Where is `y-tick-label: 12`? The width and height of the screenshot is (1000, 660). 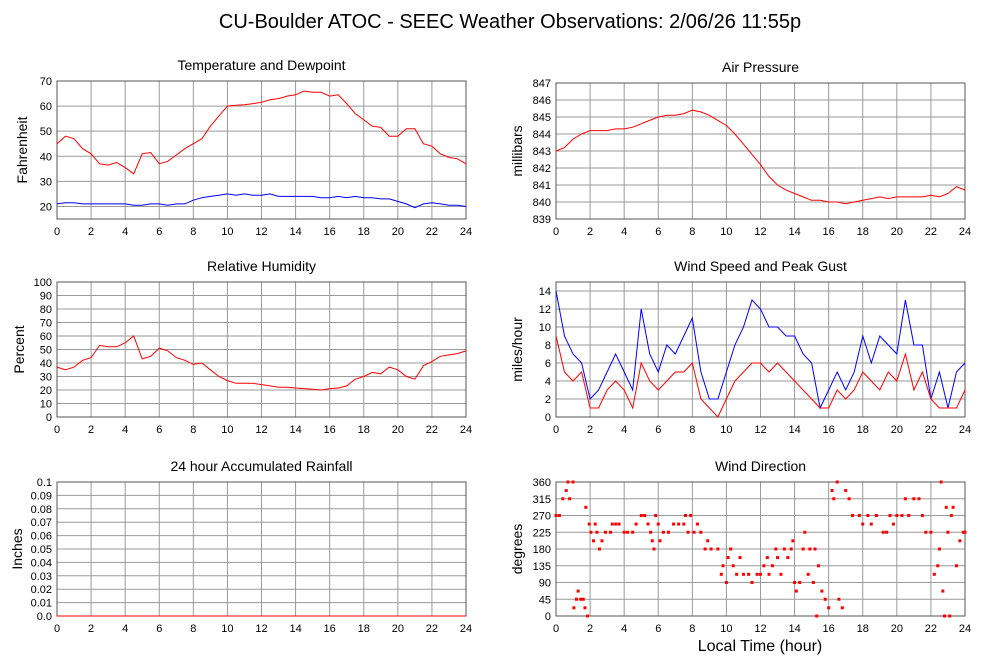
y-tick-label: 12 is located at coordinates (545, 310).